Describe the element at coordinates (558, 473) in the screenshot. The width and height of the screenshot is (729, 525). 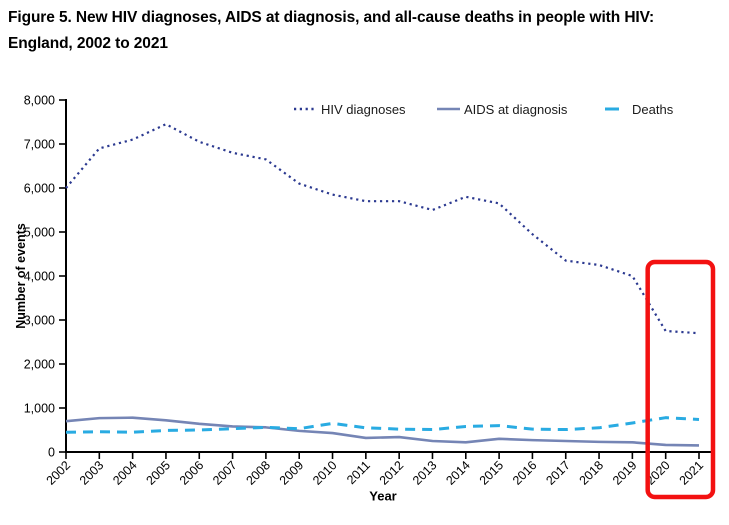
I see `x-tick-label: 2017` at that location.